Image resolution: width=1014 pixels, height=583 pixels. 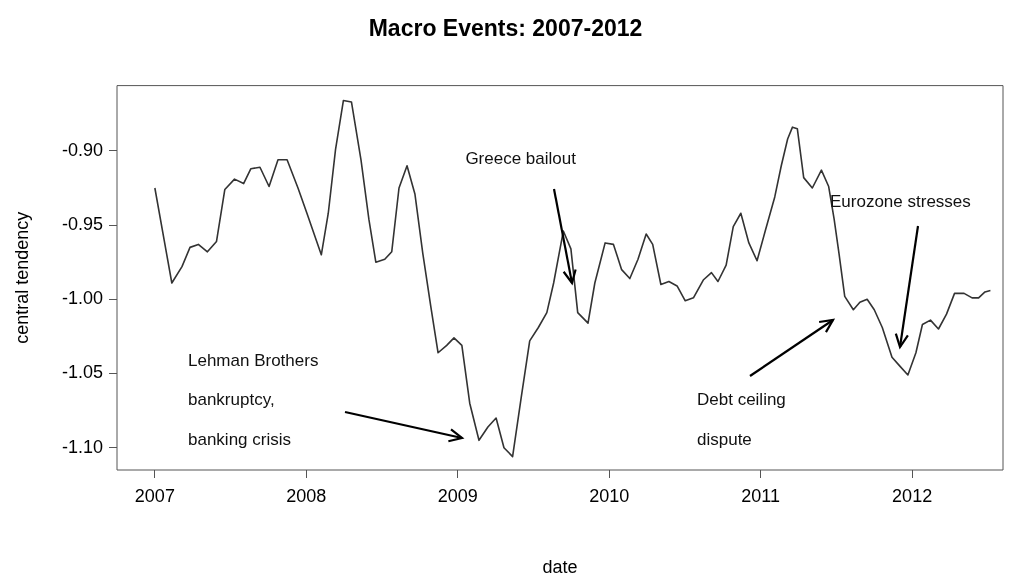 What do you see at coordinates (505, 28) in the screenshot?
I see `chart-title: Macro Events: 2007-2012` at bounding box center [505, 28].